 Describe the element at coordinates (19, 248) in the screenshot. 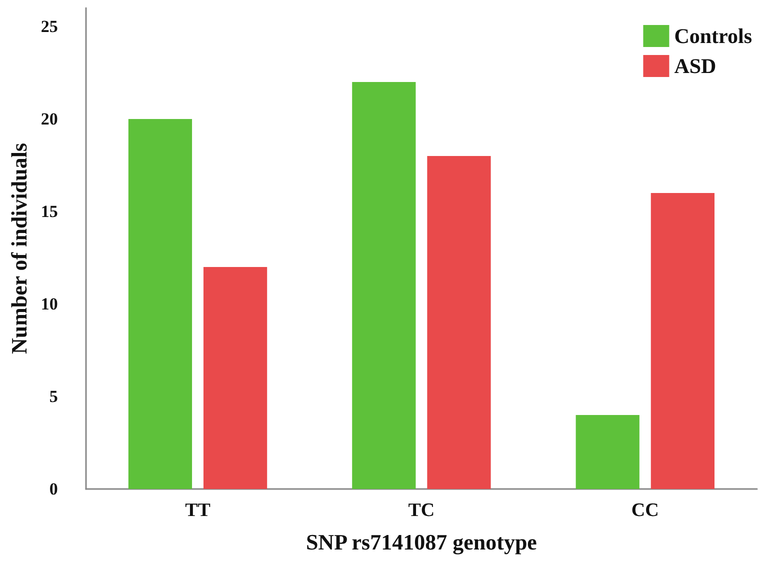

I see `y-axis-title: Number of individuals` at that location.